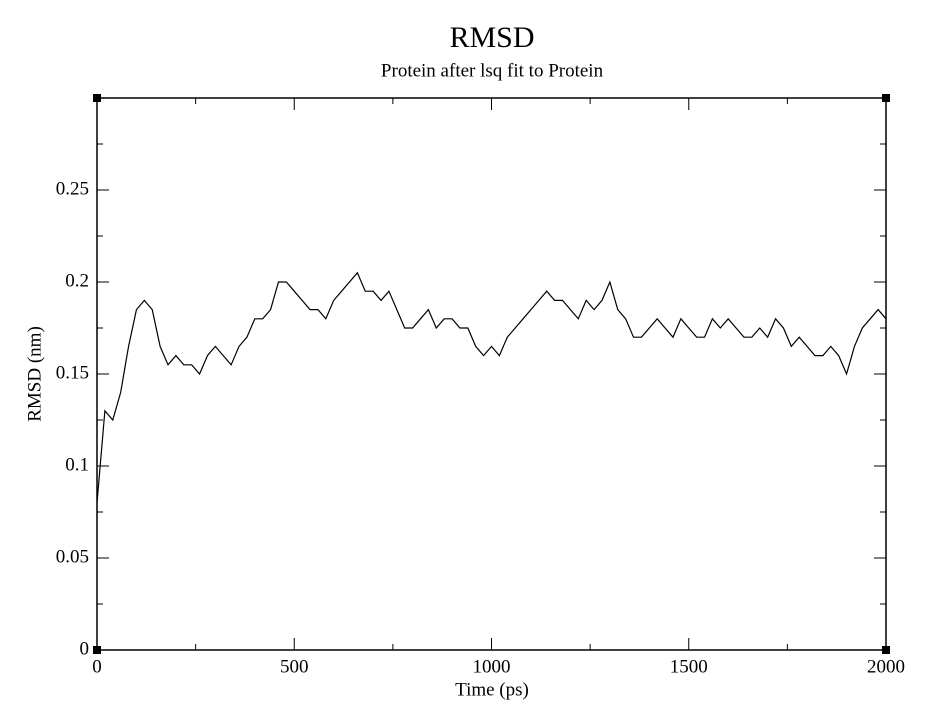  What do you see at coordinates (72, 556) in the screenshot?
I see `y-tick-label: 0.05` at bounding box center [72, 556].